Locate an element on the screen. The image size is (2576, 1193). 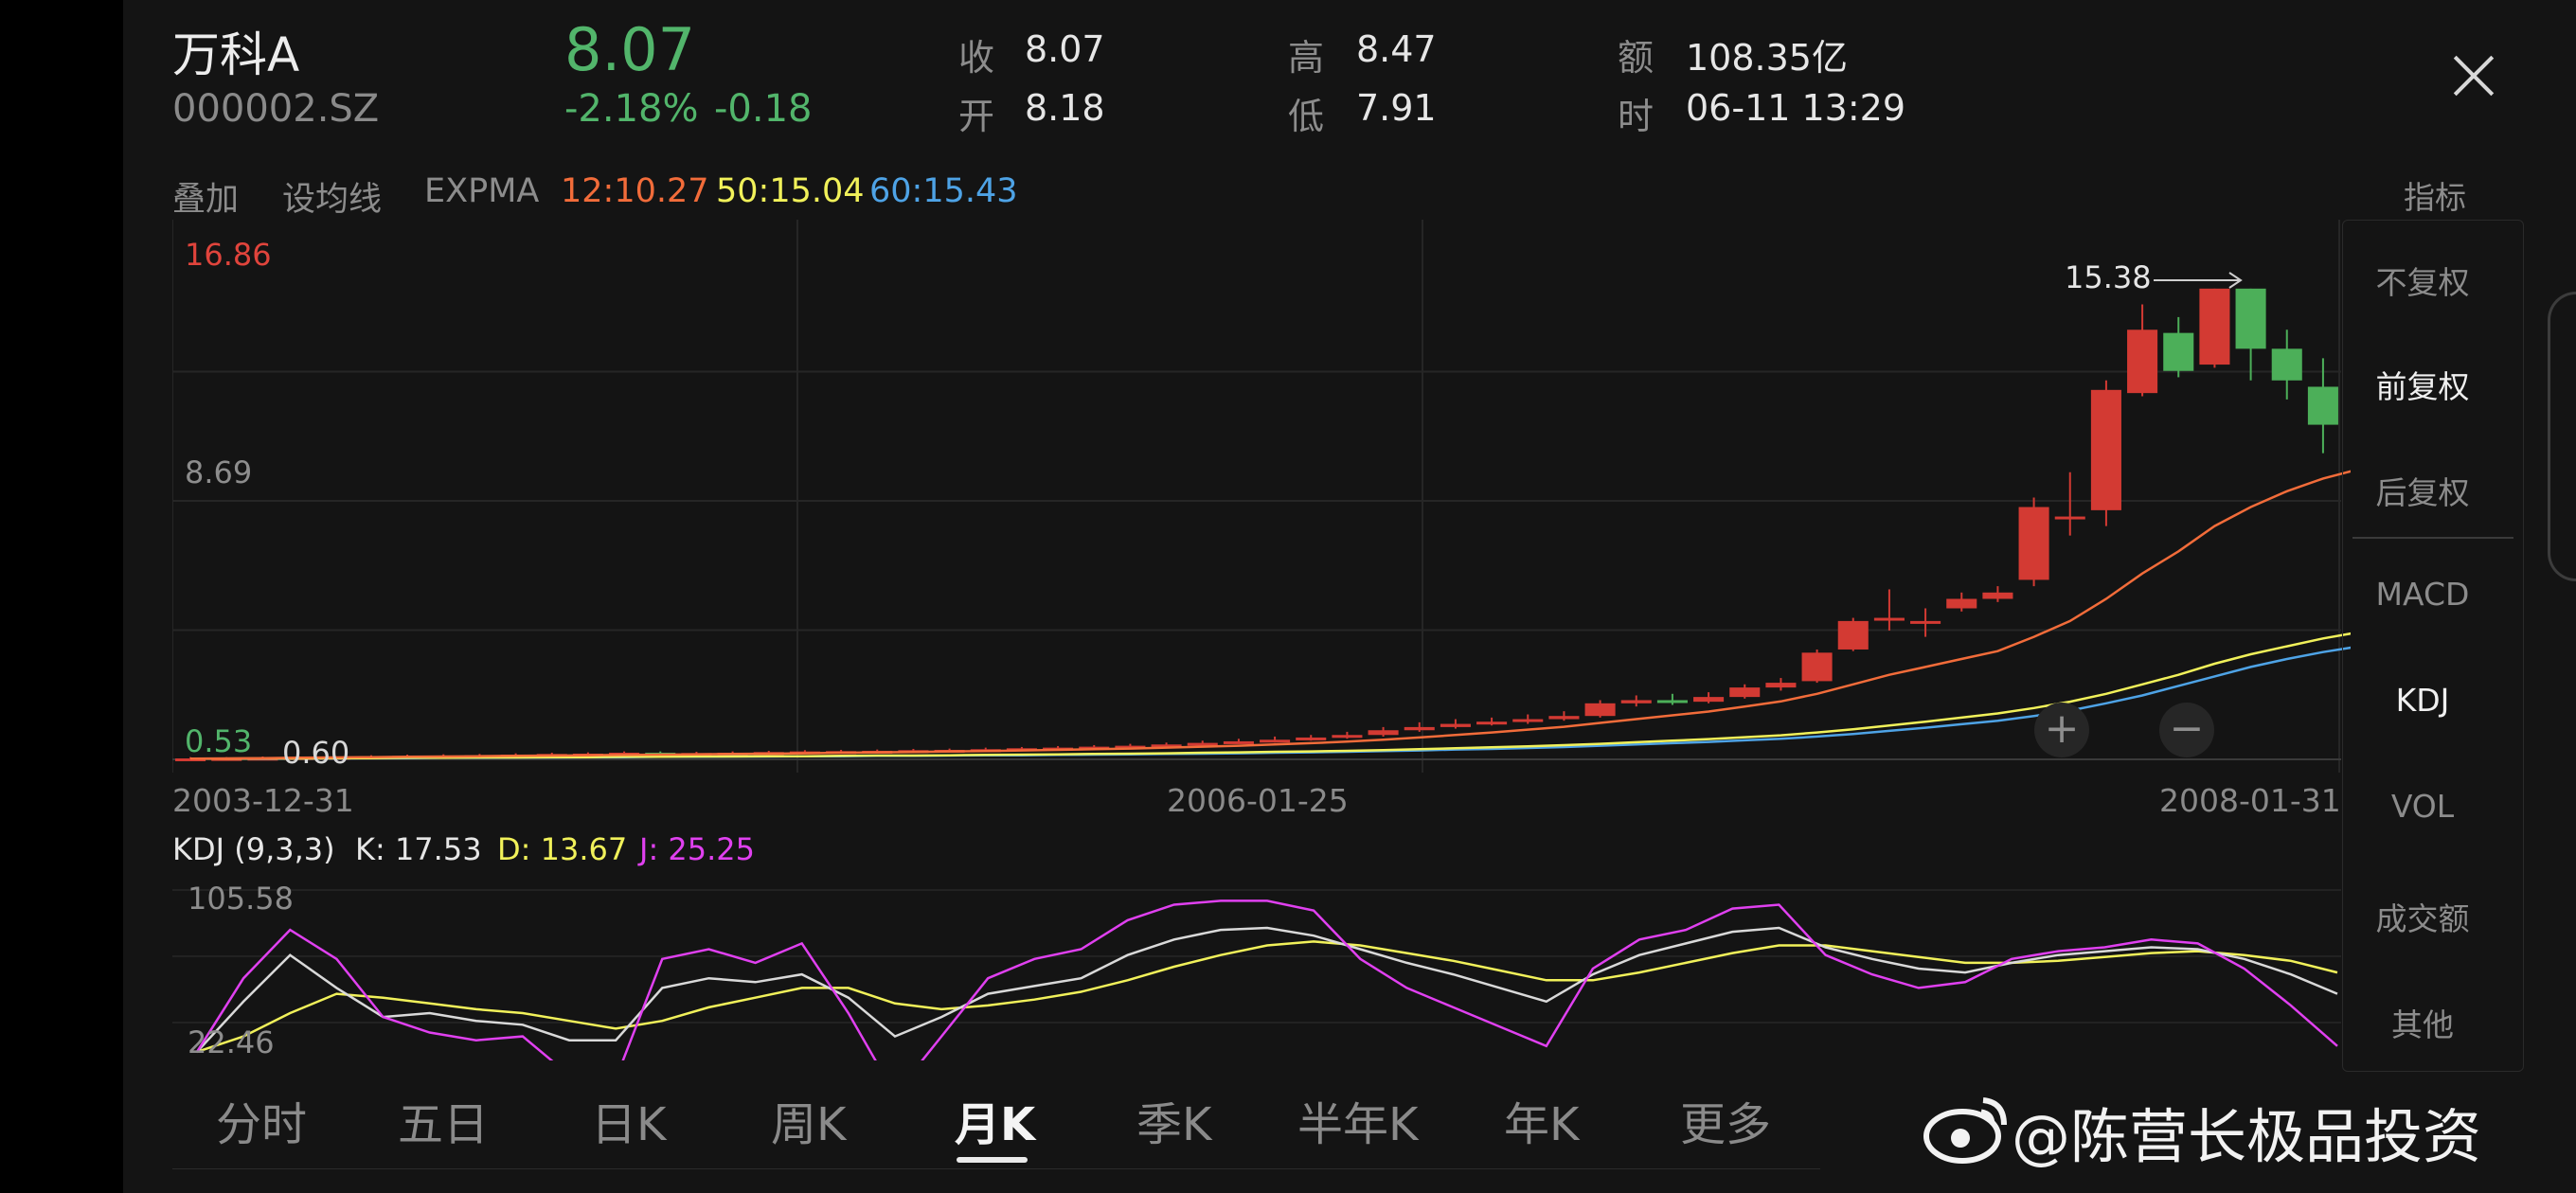
kdj-d-value: D: 13.67 is located at coordinates (562, 849).